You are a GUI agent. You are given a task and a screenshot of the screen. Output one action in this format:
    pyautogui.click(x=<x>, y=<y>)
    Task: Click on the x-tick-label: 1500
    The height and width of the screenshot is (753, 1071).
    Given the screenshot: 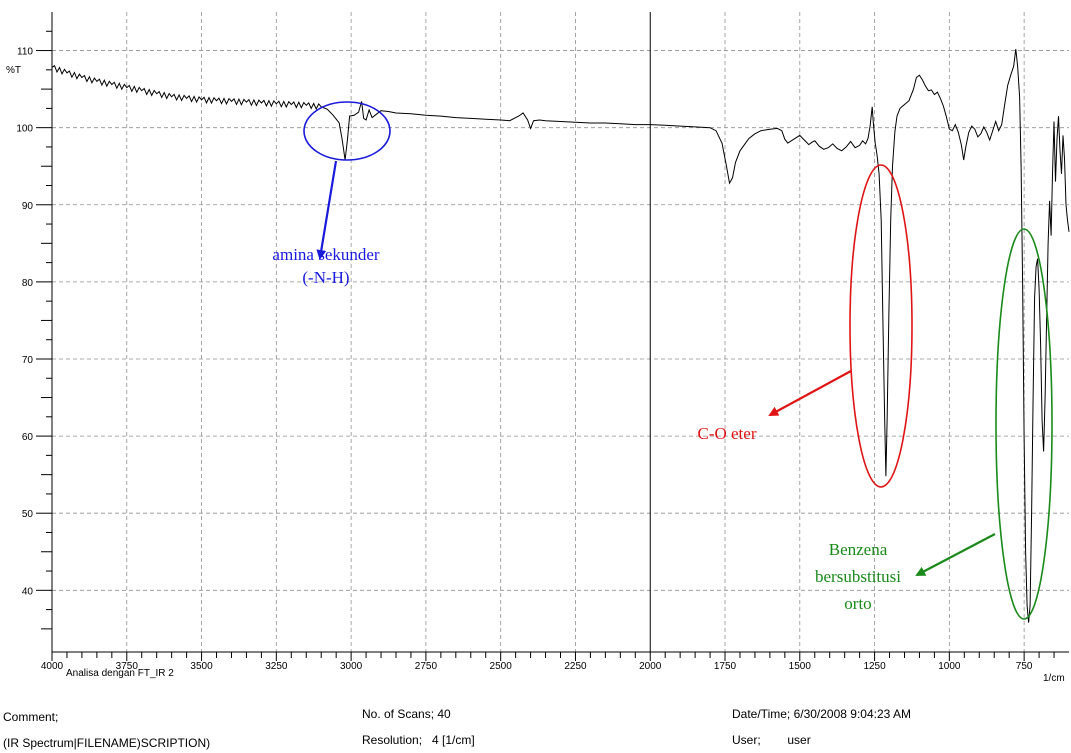 What is the action you would take?
    pyautogui.click(x=800, y=666)
    